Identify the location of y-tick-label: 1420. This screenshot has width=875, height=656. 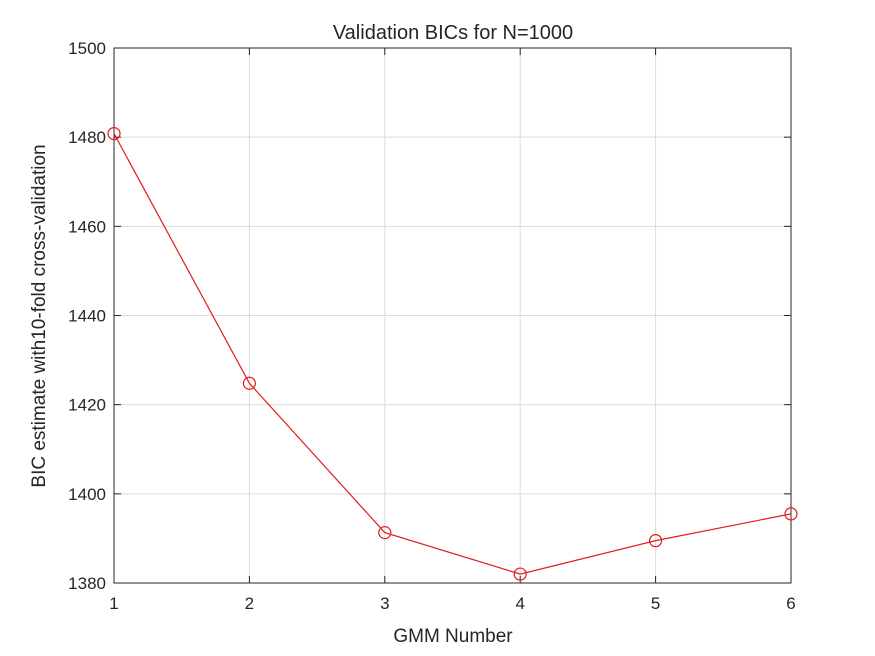
(87, 405).